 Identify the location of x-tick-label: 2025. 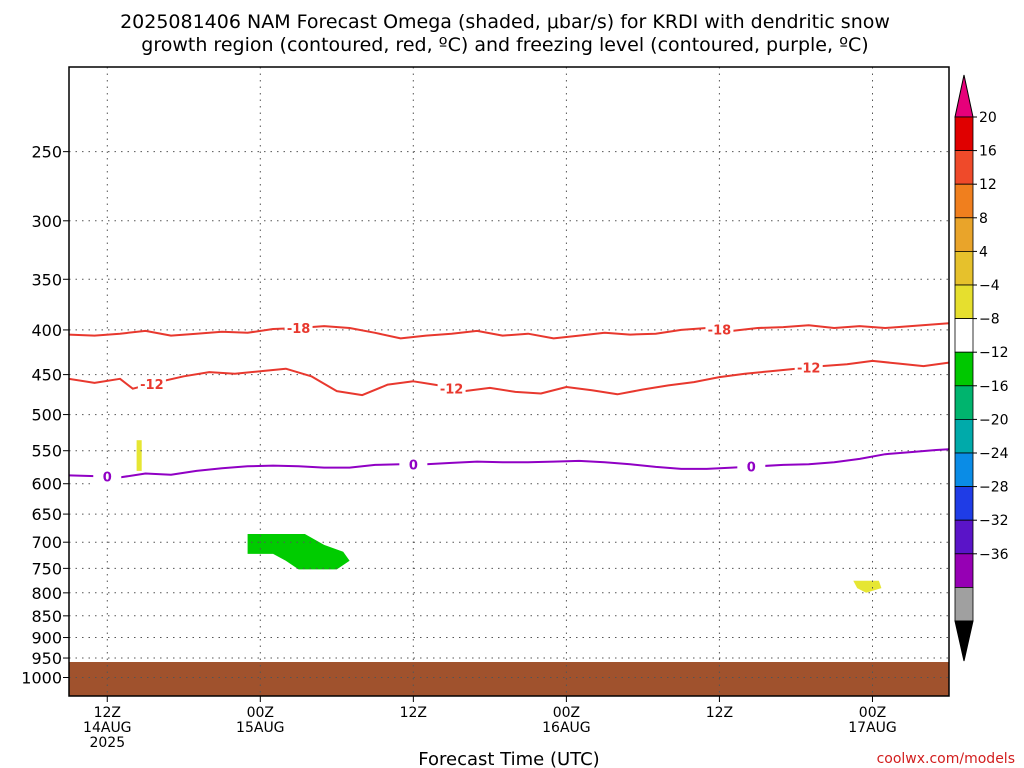
(107, 743).